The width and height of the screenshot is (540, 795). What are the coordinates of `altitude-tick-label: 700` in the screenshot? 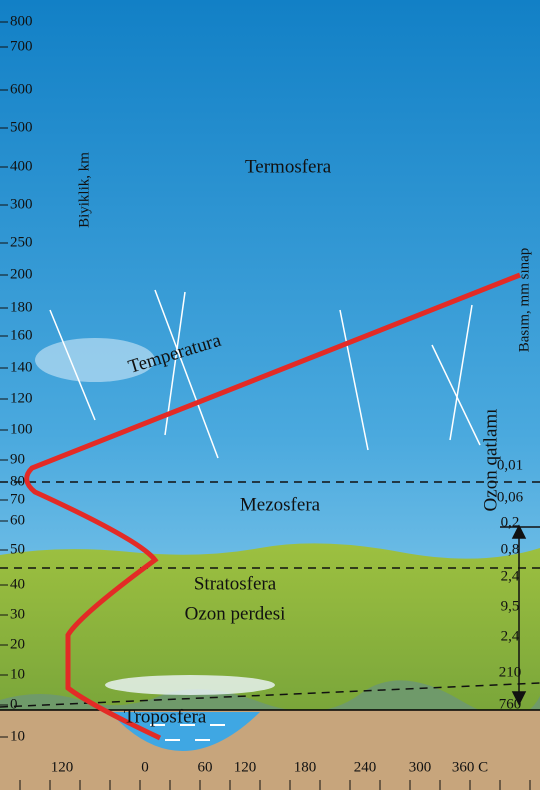 It's located at (21, 46).